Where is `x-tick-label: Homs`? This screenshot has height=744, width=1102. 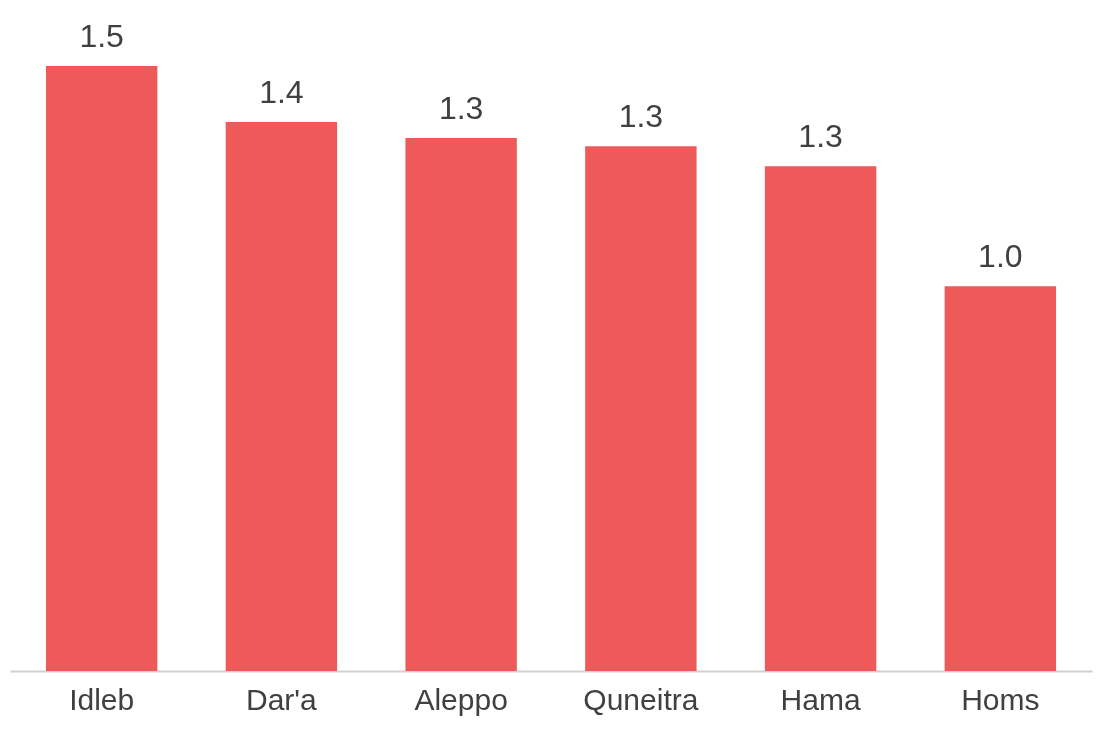
x-tick-label: Homs is located at coordinates (1000, 699).